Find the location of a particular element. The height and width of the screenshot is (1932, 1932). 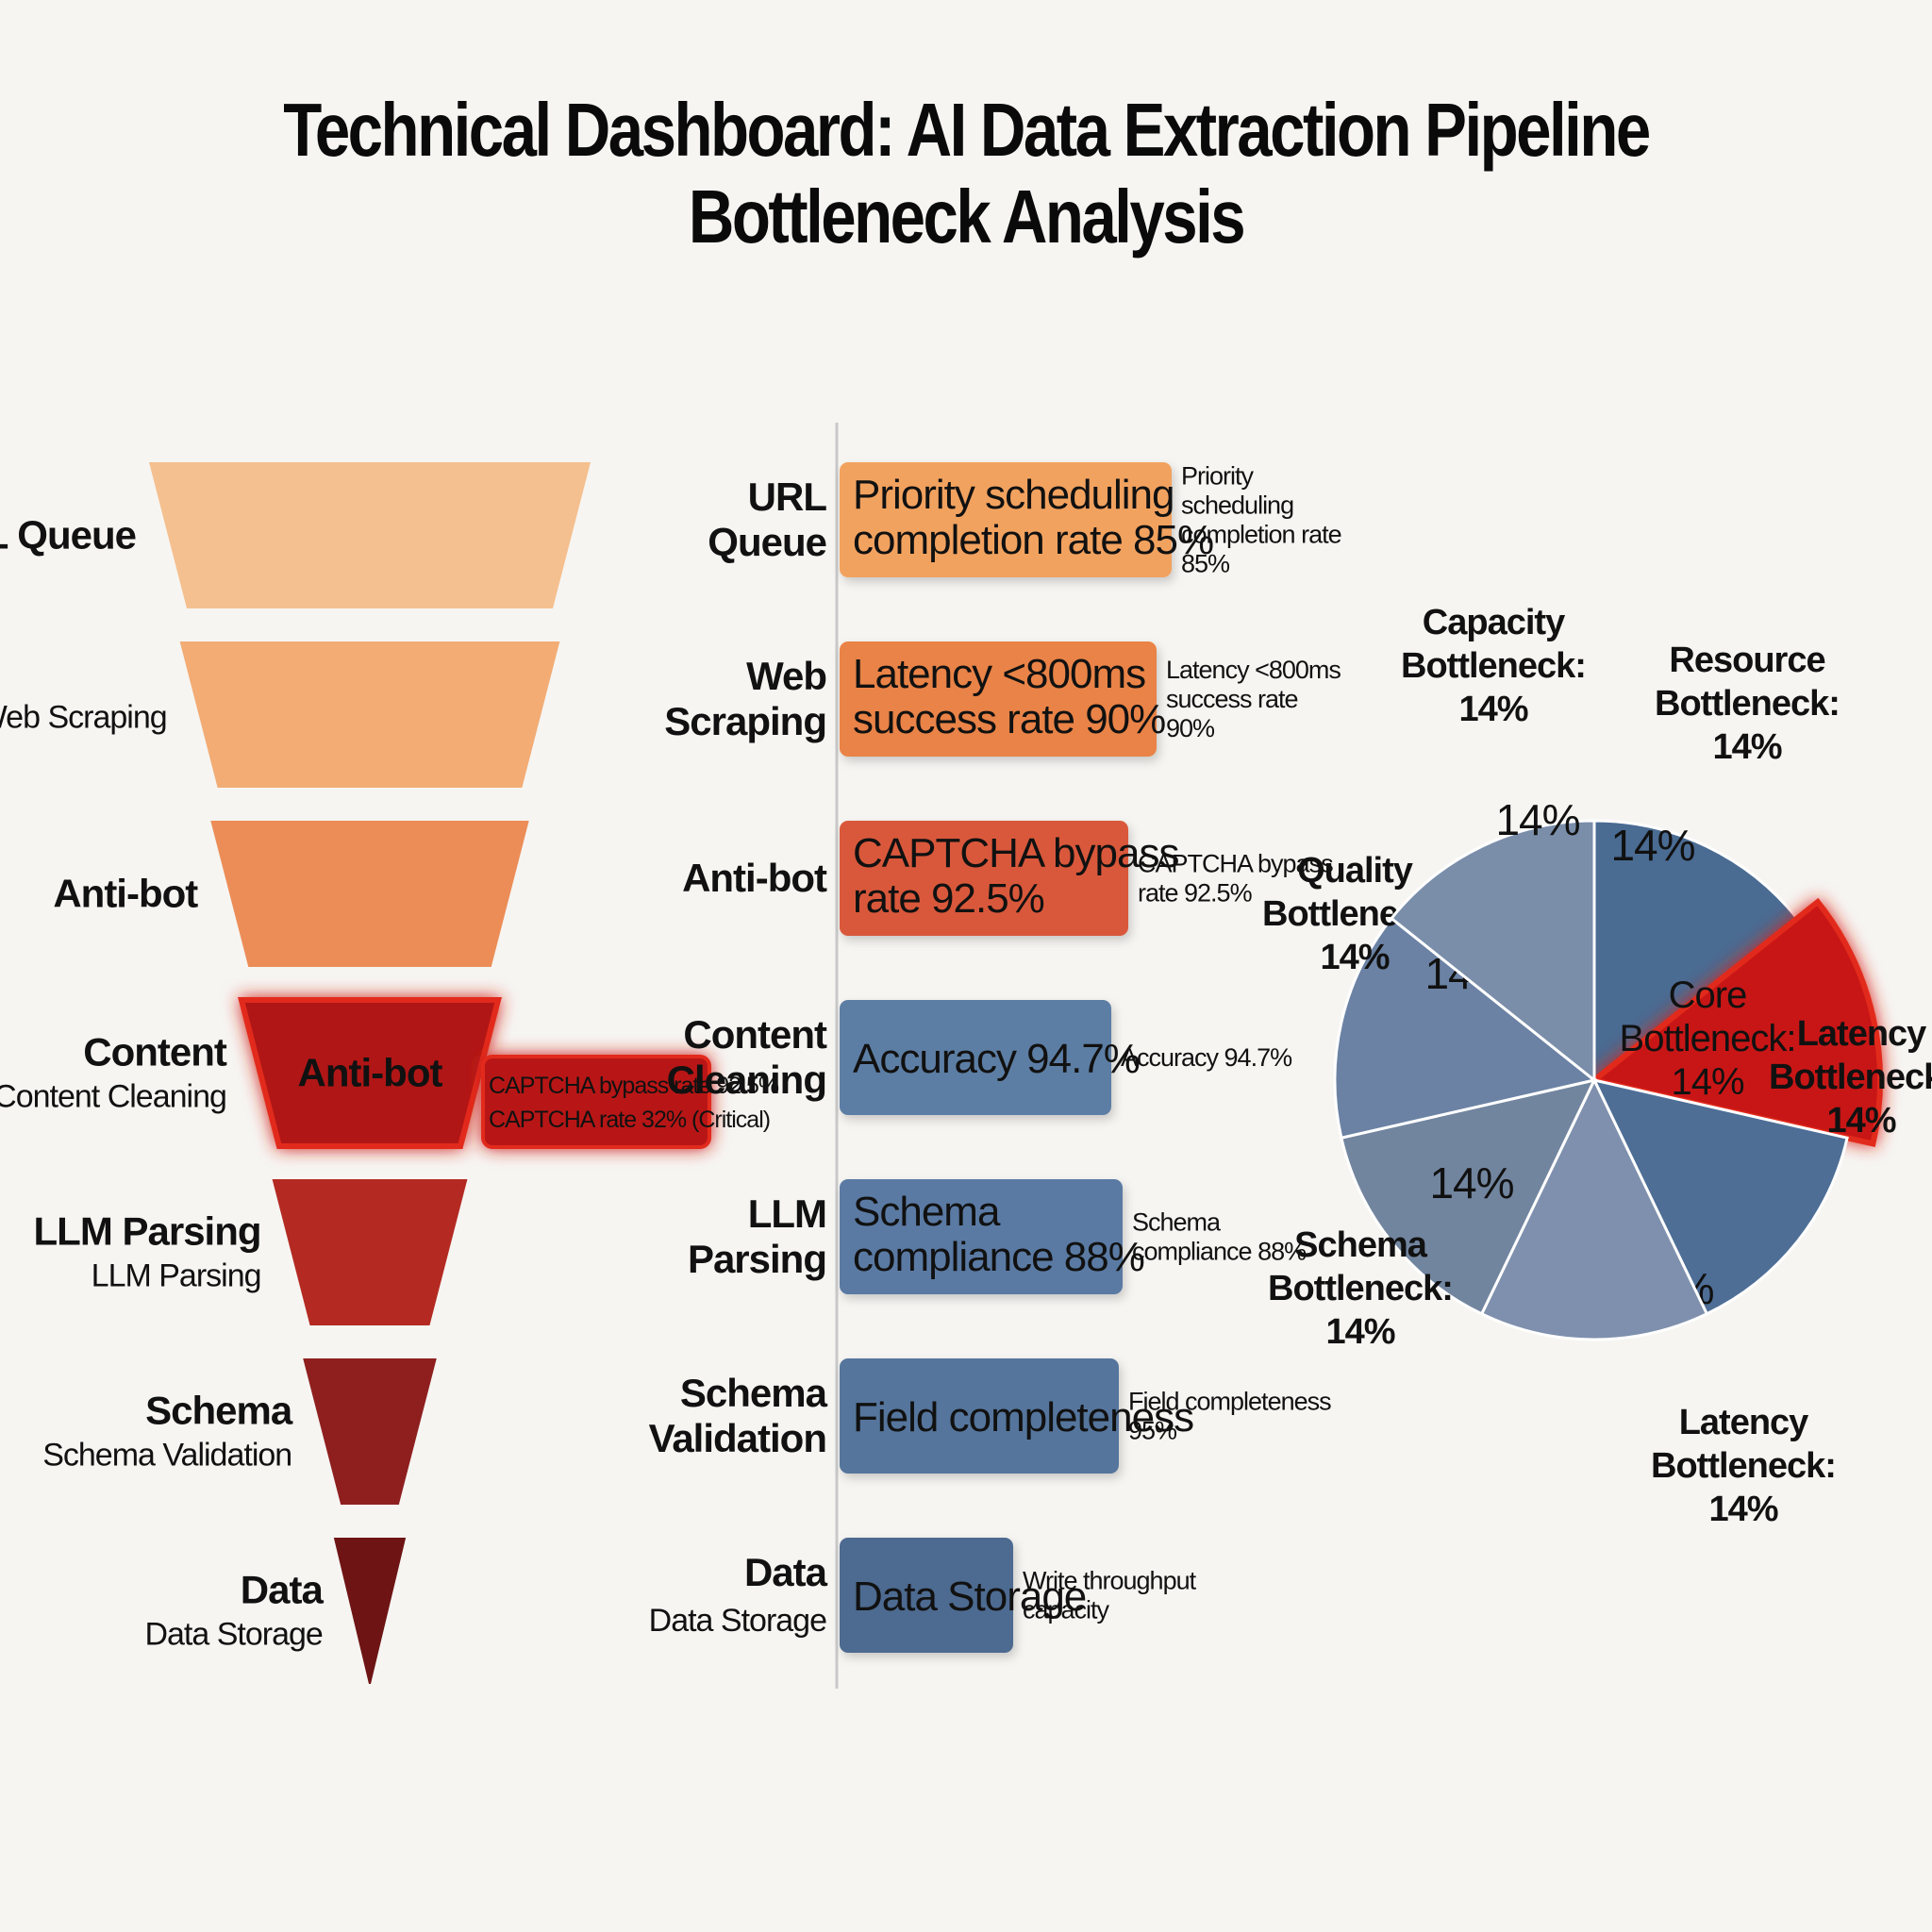

bar-side-note: Write throughput is located at coordinates (1110, 1581).